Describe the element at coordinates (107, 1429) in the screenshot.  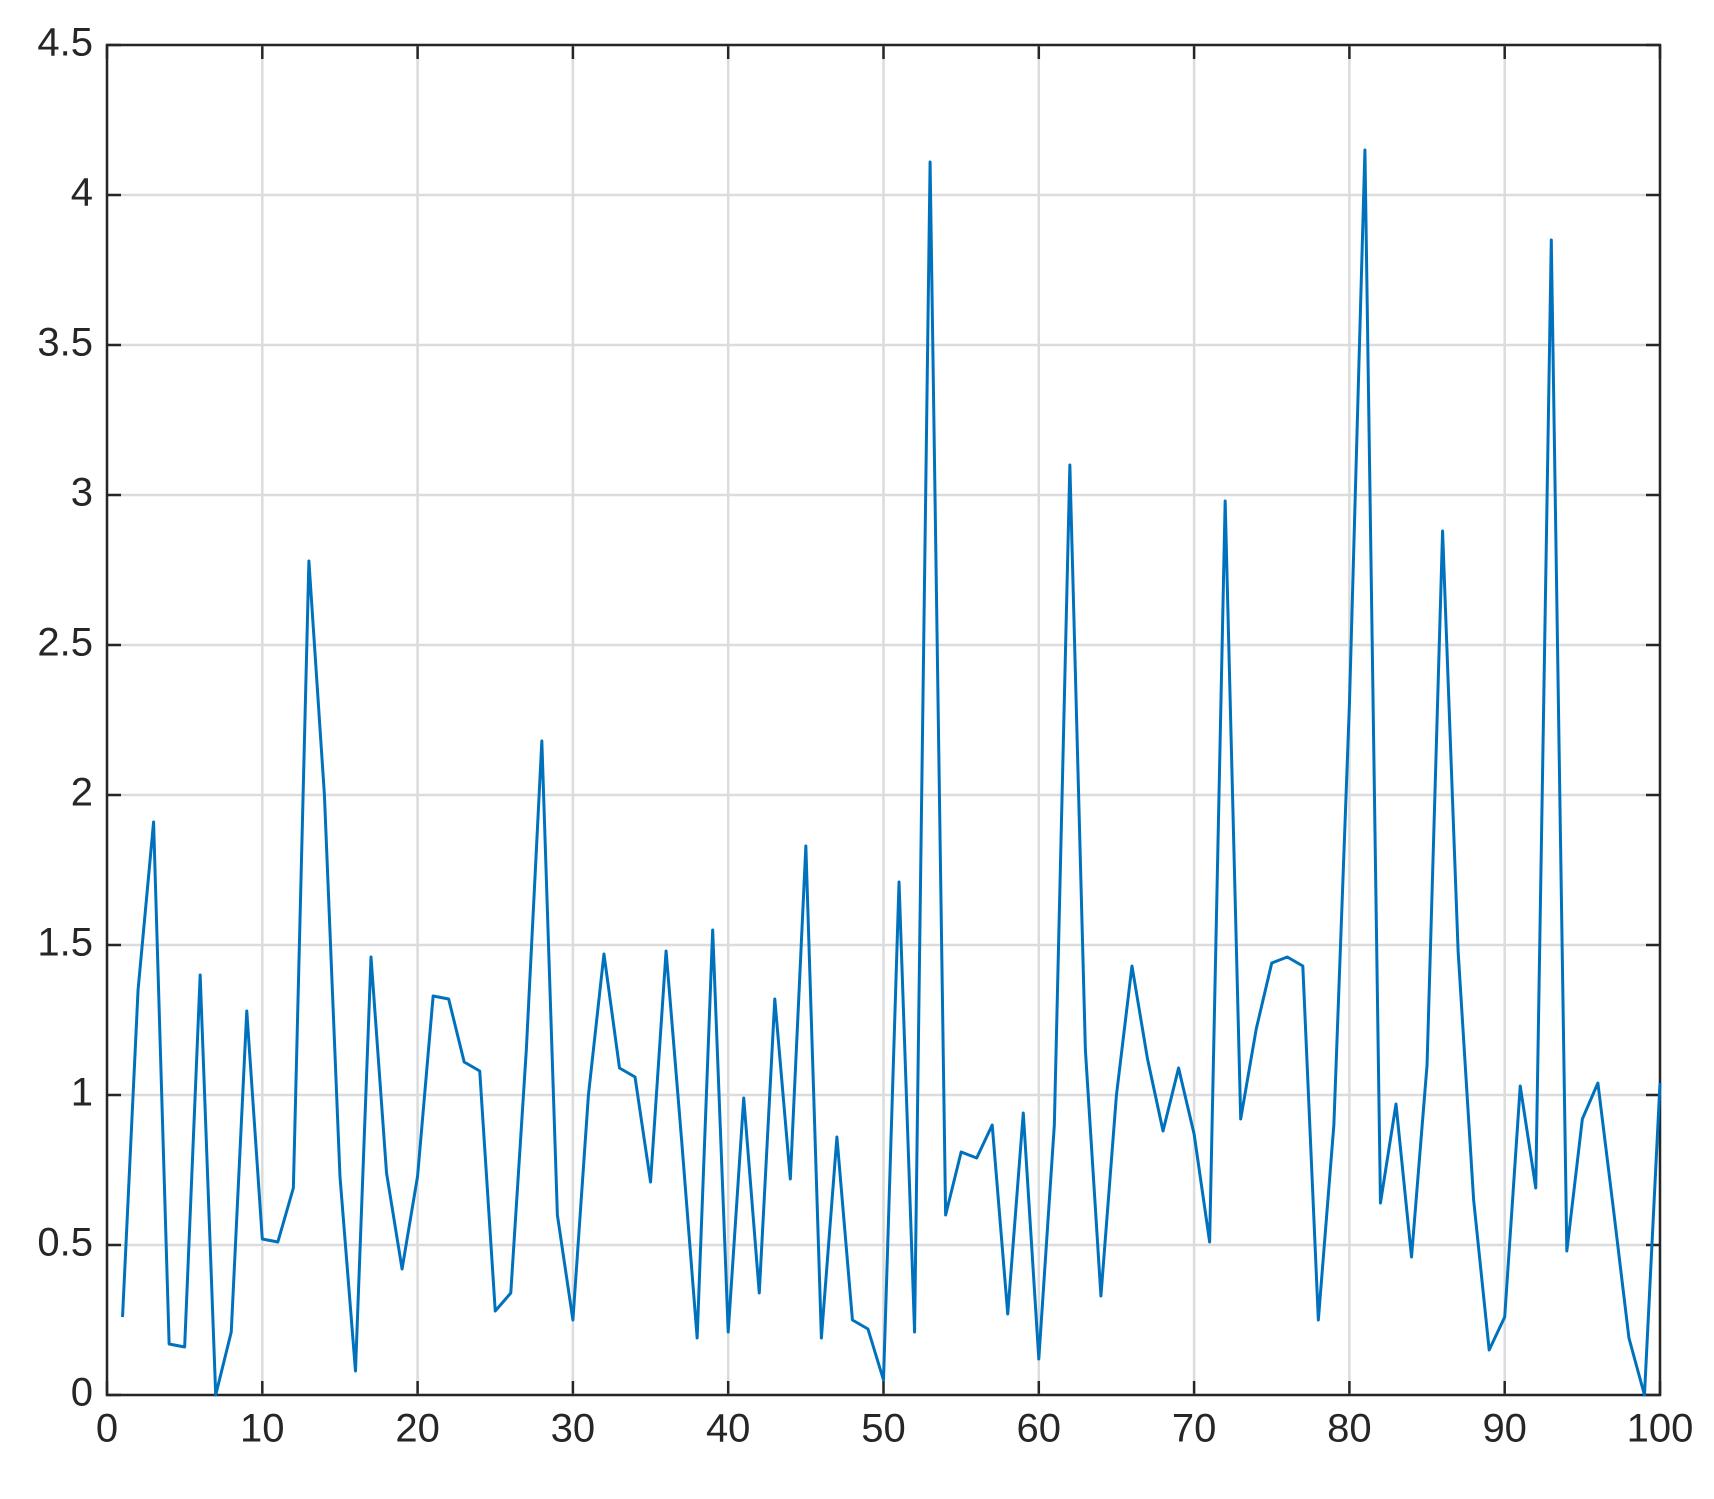
I see `x-tick-label: 0` at that location.